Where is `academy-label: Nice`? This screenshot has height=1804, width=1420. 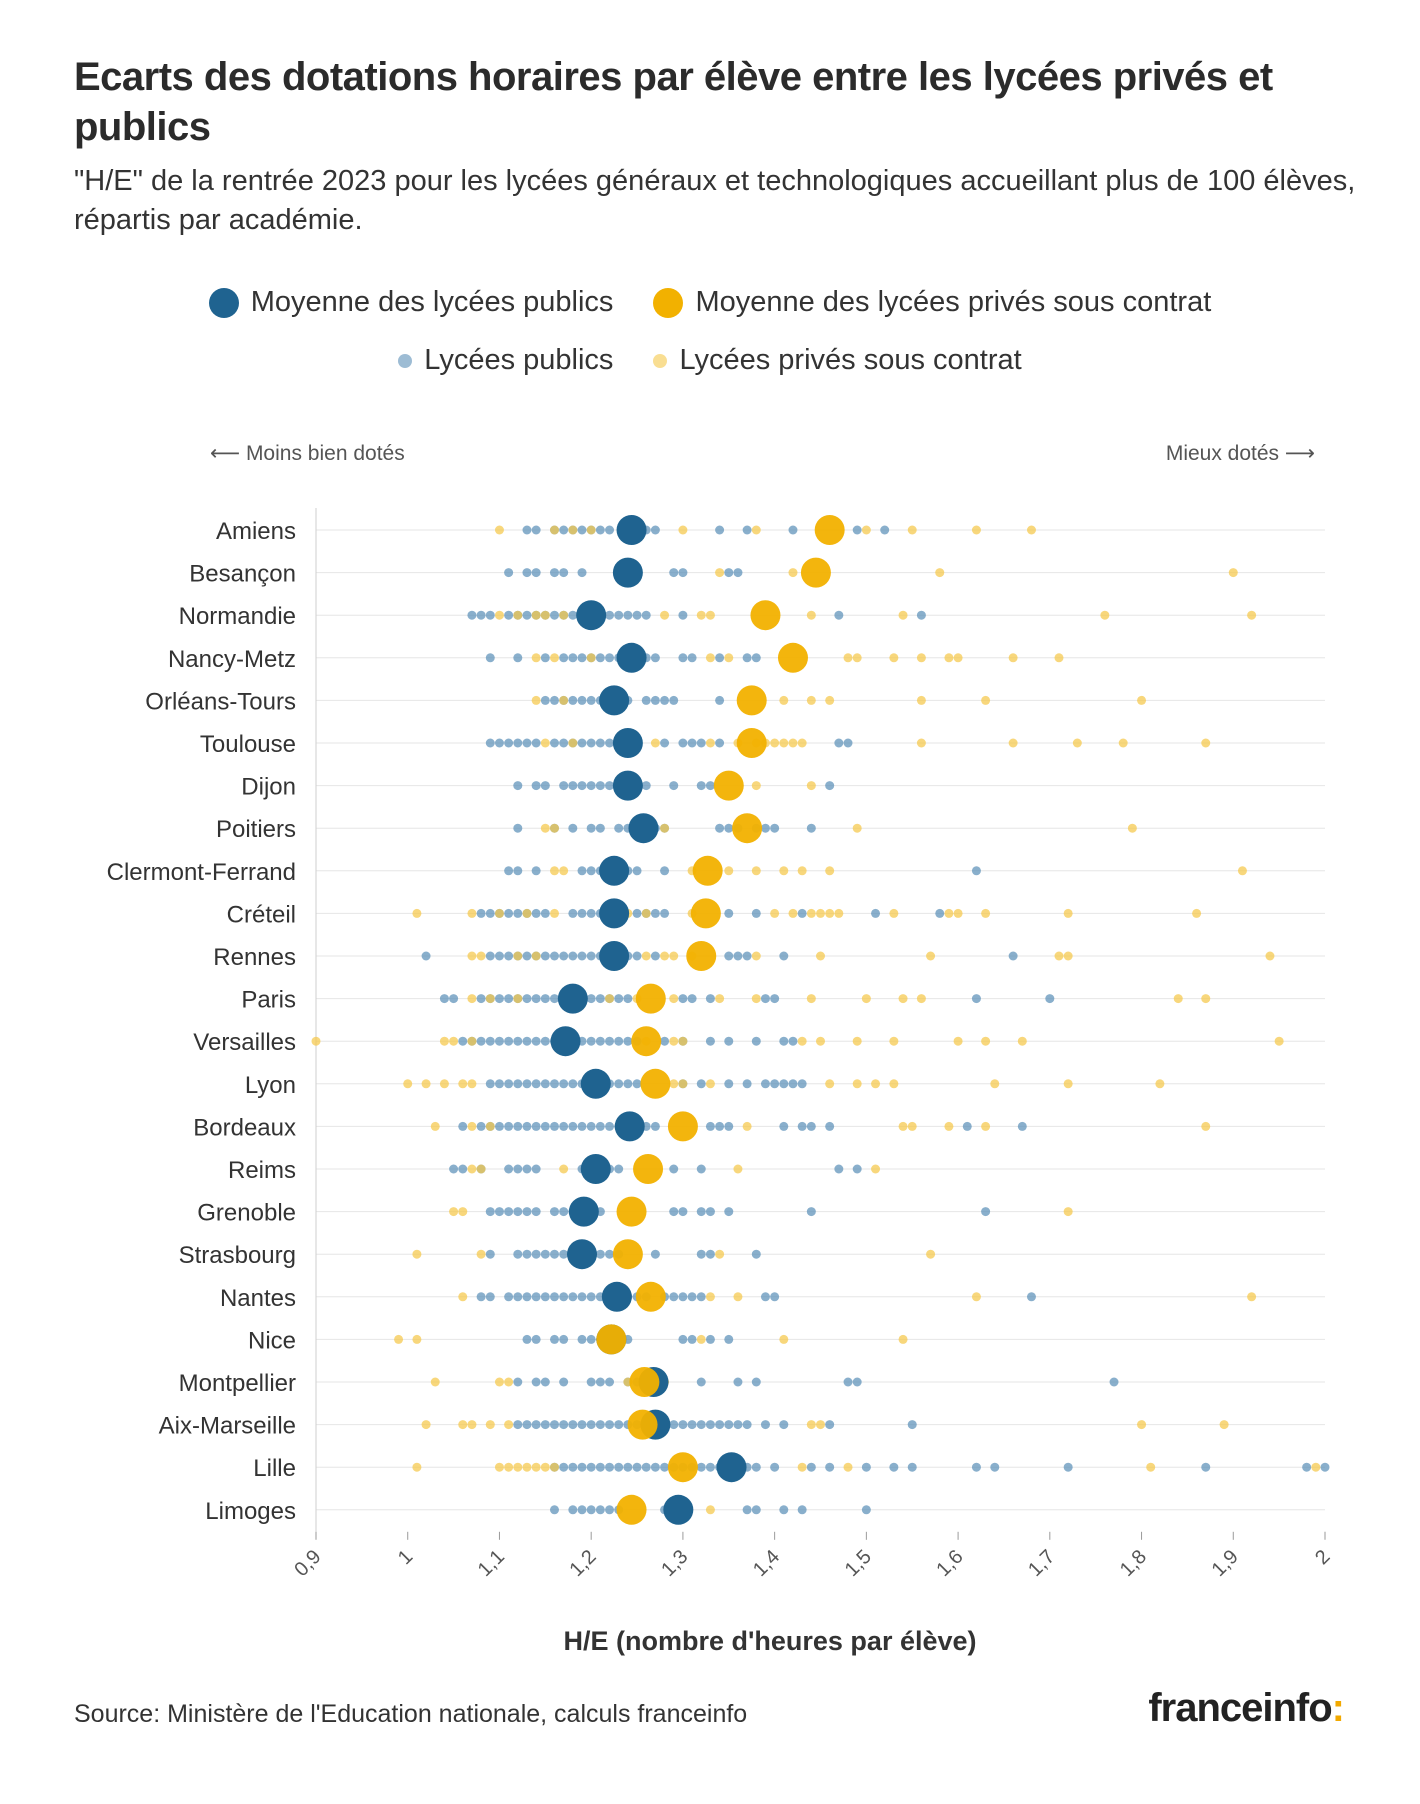 academy-label: Nice is located at coordinates (272, 1340).